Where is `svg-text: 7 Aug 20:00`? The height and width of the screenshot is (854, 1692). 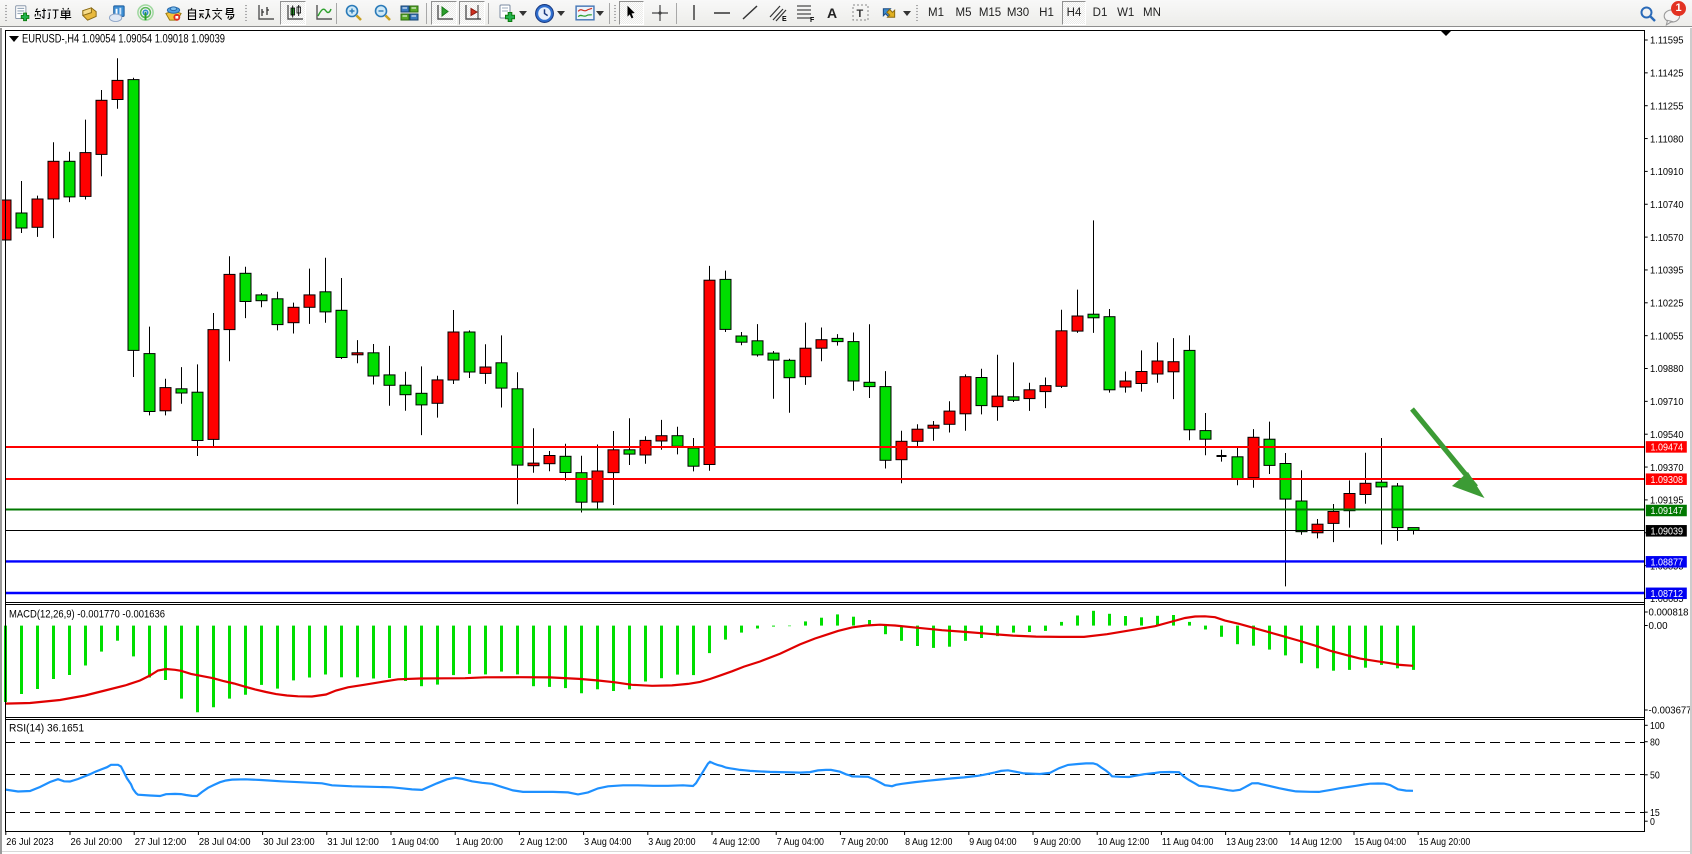
svg-text: 7 Aug 20:00 is located at coordinates (864, 842).